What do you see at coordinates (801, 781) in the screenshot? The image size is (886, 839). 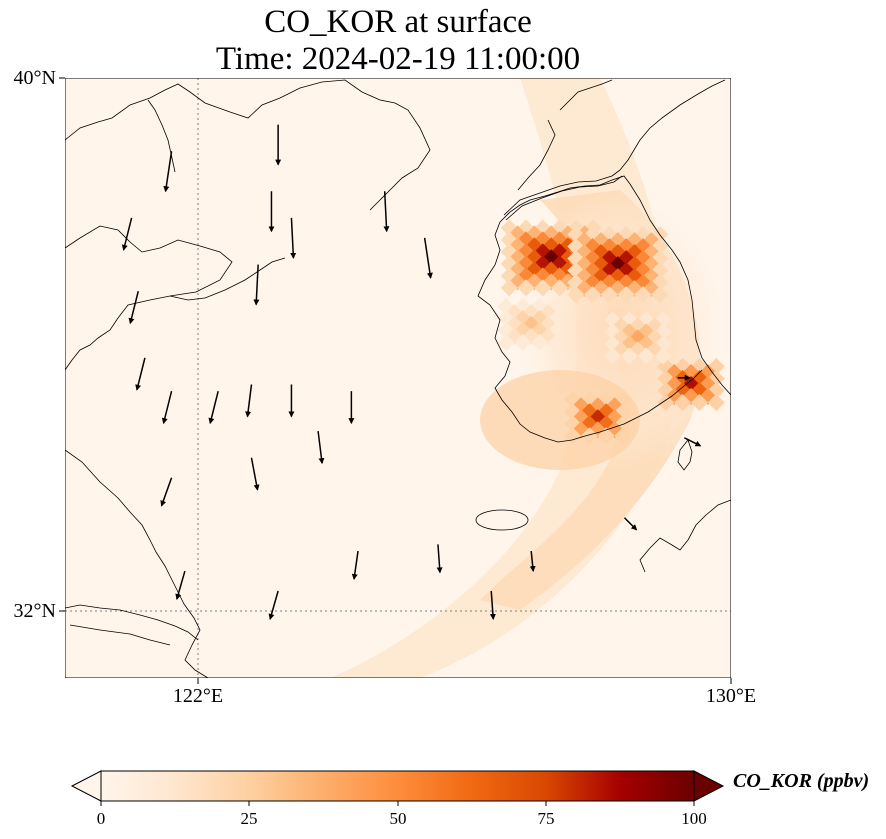 I see `colorbar-label: CO_KOR (ppbv)` at bounding box center [801, 781].